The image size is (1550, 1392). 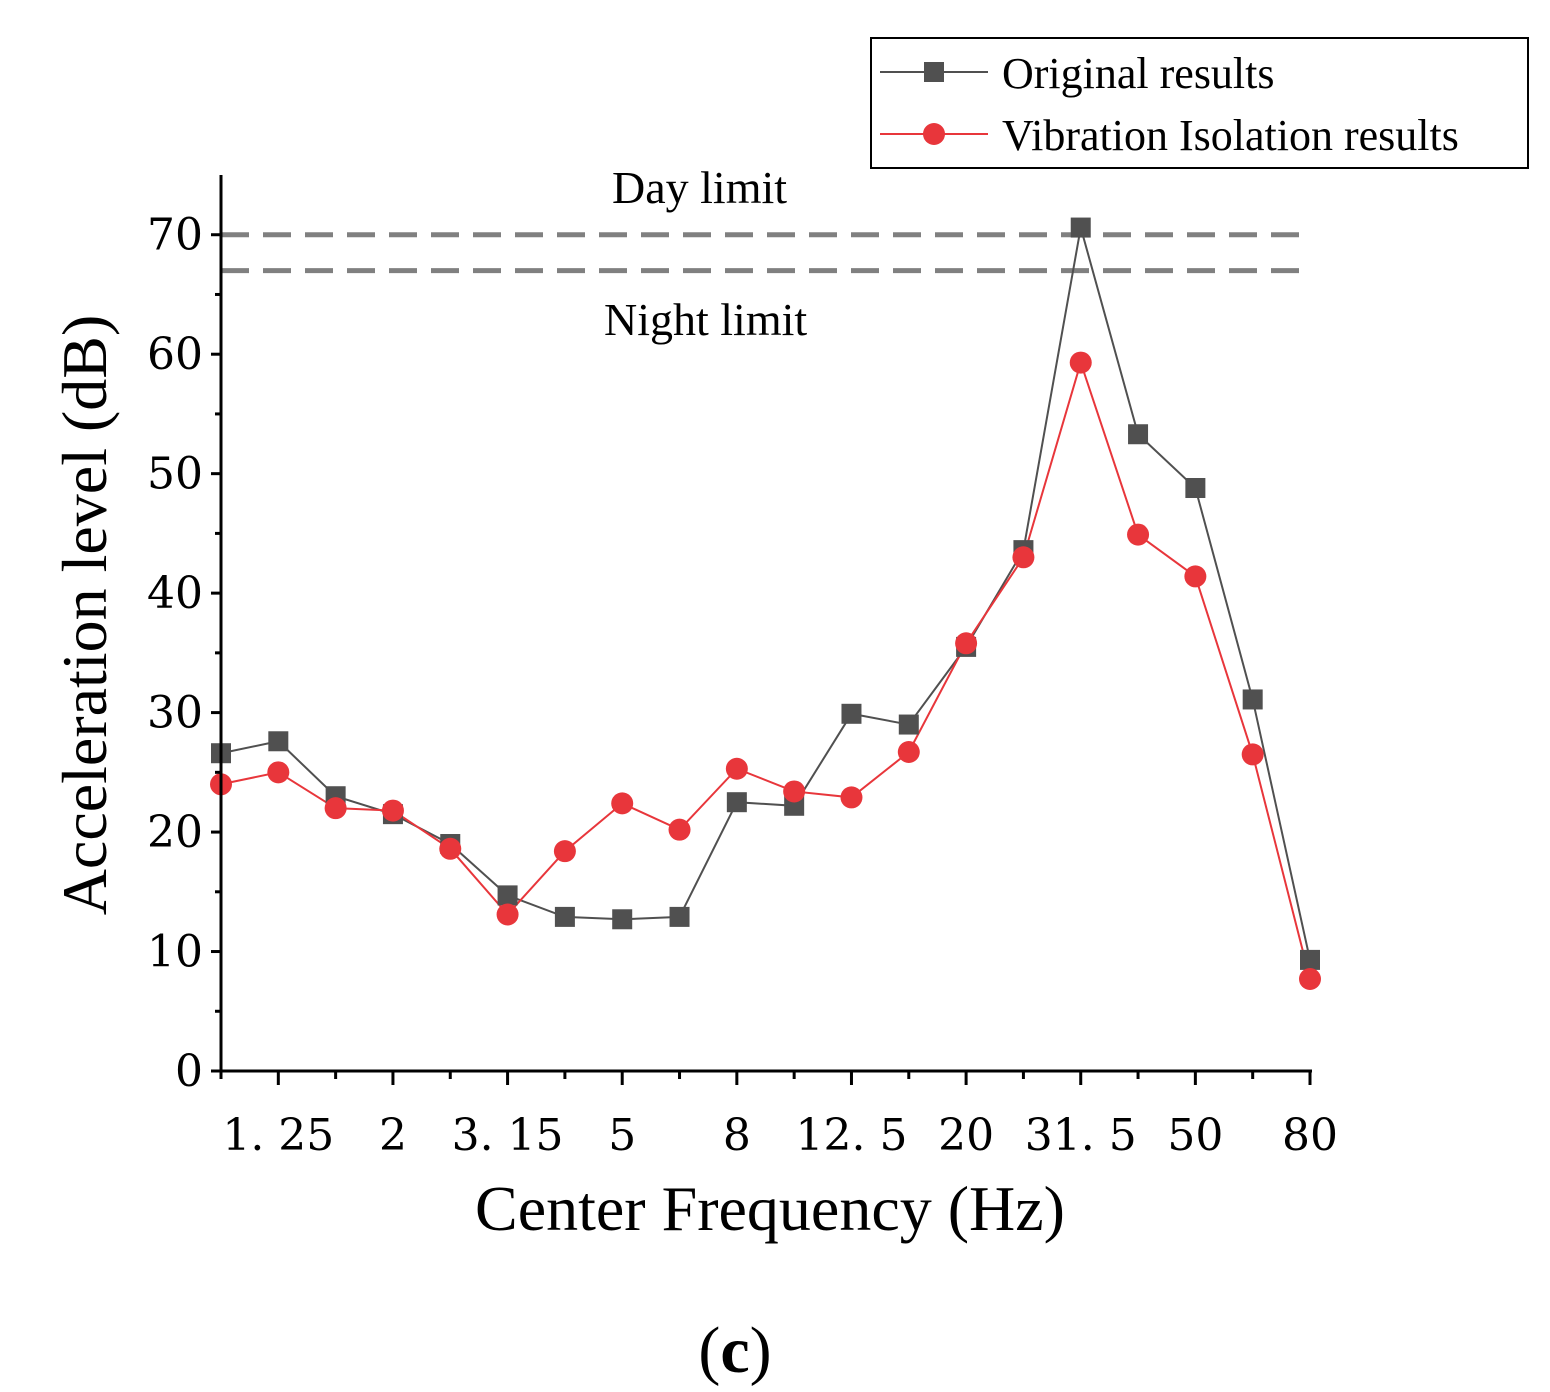 What do you see at coordinates (1310, 1135) in the screenshot?
I see `x-tick-label: 80` at bounding box center [1310, 1135].